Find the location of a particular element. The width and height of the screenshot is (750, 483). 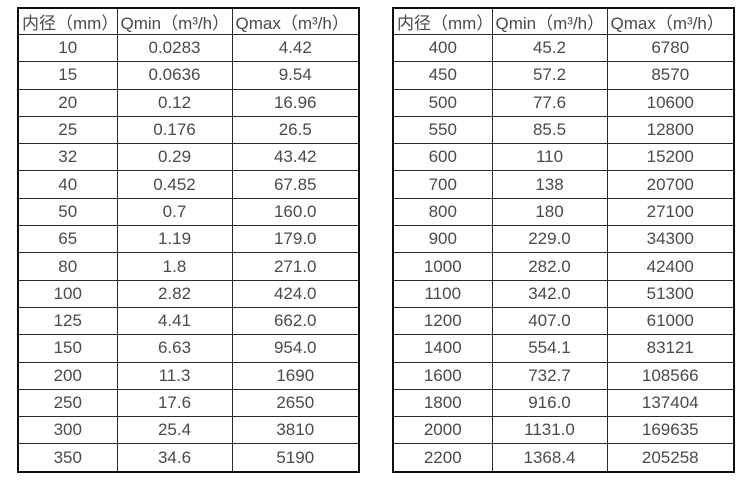

table-cell: 2200 is located at coordinates (442, 458).